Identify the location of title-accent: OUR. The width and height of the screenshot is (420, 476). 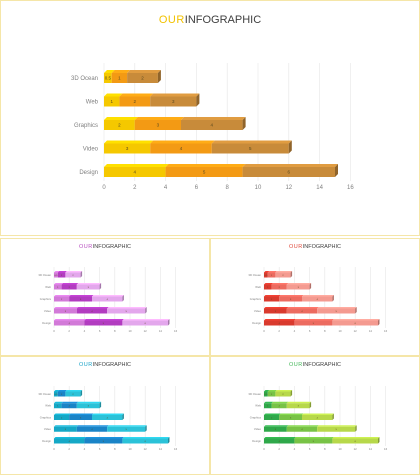
(171, 20).